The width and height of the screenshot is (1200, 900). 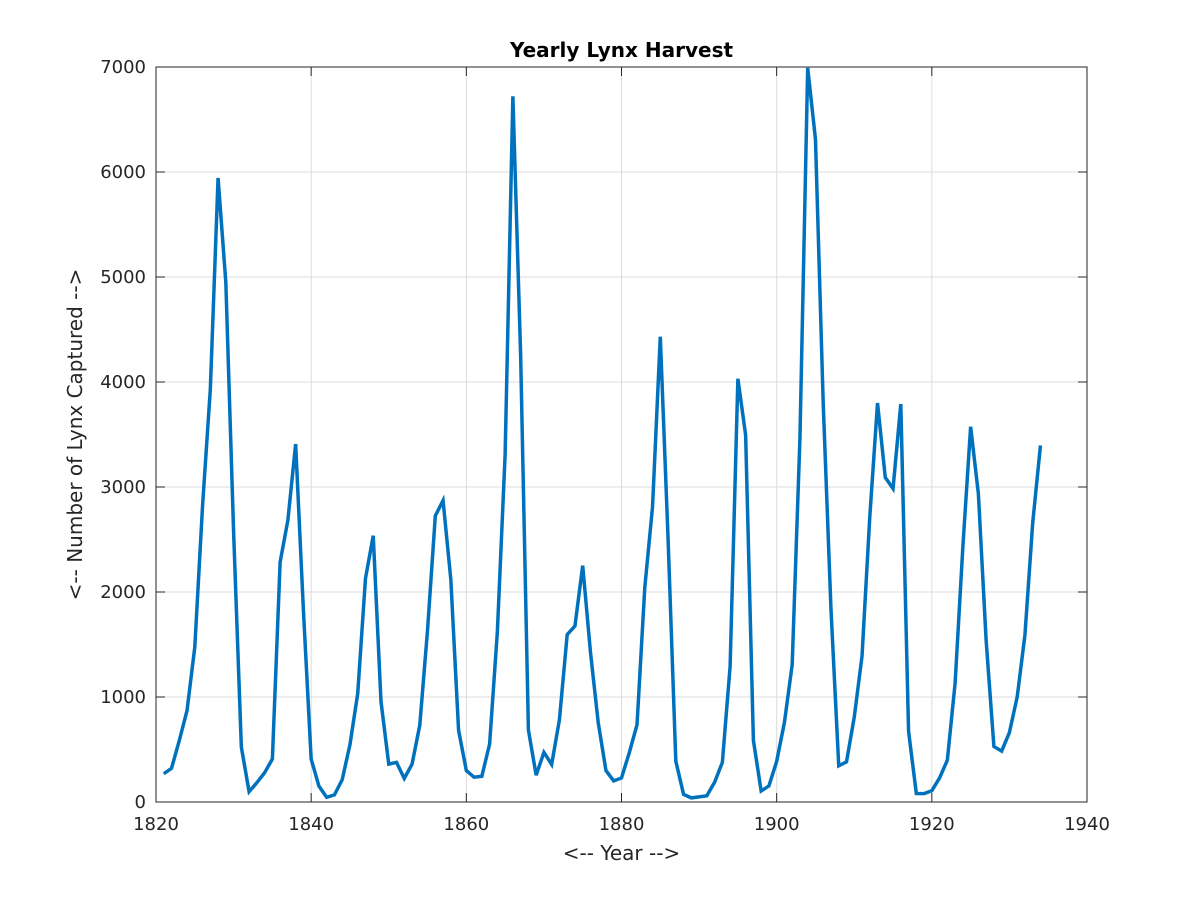 What do you see at coordinates (123, 382) in the screenshot?
I see `y-tick-label: 4000` at bounding box center [123, 382].